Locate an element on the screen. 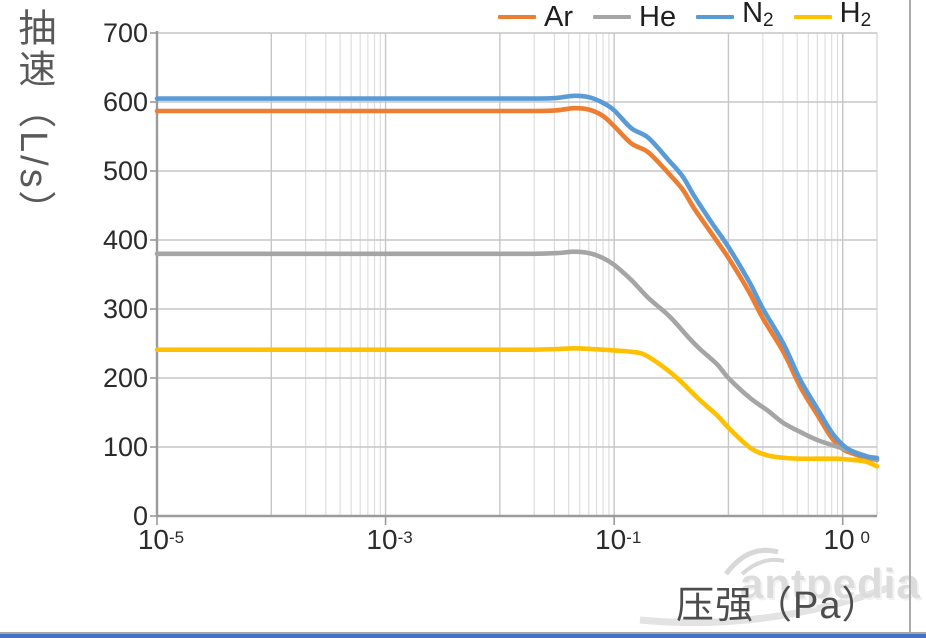 Image resolution: width=926 pixels, height=638 pixels. x-tick-label-10e-1: 10⁻¹ is located at coordinates (618, 539).